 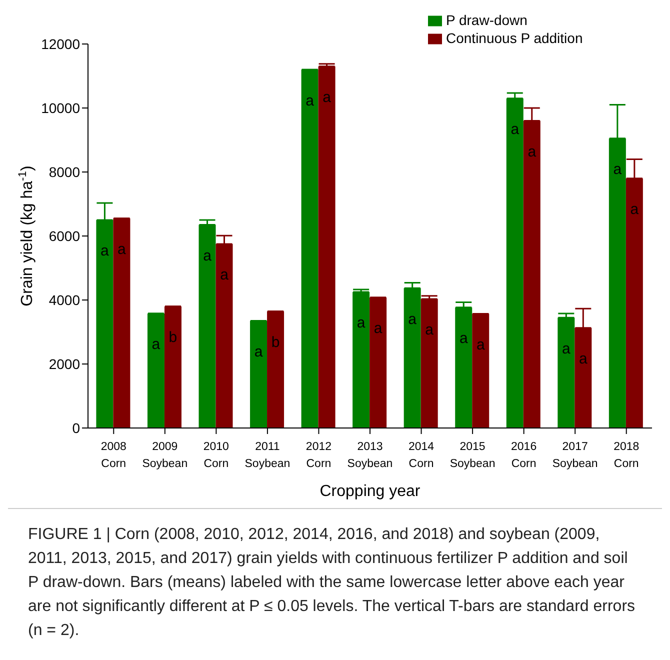 I want to click on x-tick-label: 2018 Corn, so click(x=627, y=455).